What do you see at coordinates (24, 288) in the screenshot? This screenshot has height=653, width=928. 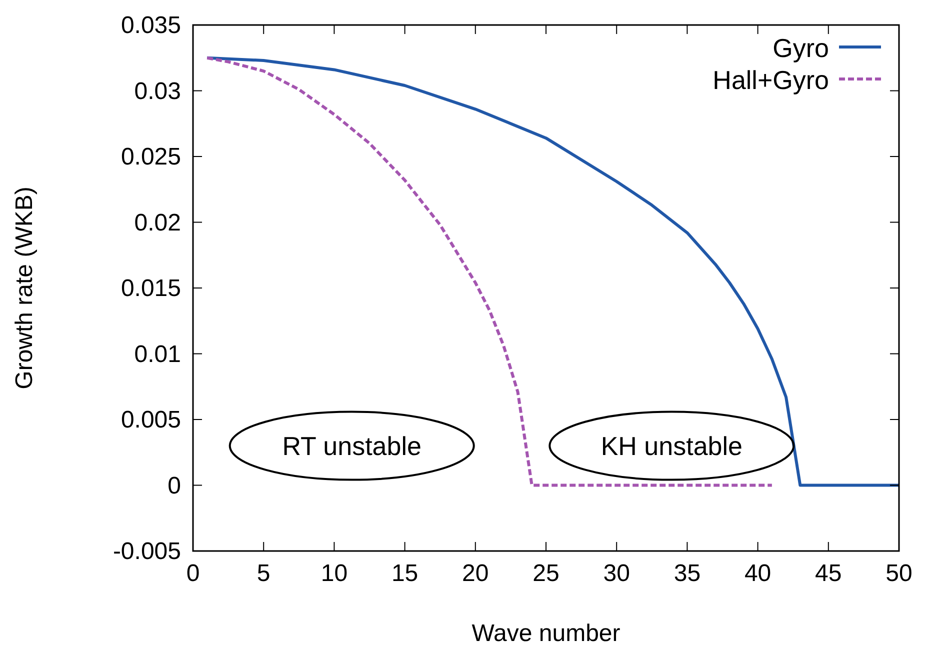 I see `y-axis-title: Growth rate (WKB)` at bounding box center [24, 288].